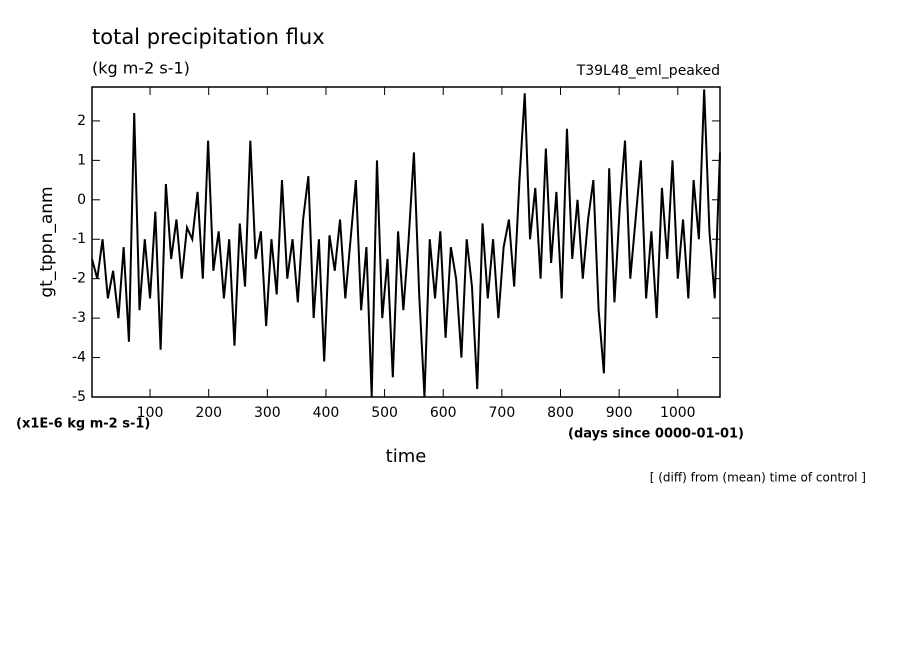  What do you see at coordinates (443, 413) in the screenshot?
I see `x-tick-label: 600` at bounding box center [443, 413].